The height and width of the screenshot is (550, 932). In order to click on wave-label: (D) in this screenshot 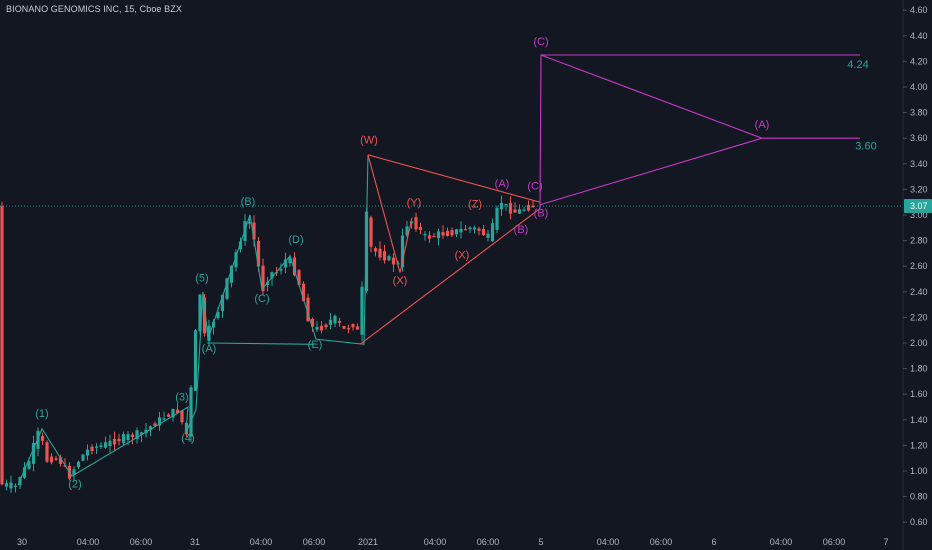, I will do `click(295, 240)`.